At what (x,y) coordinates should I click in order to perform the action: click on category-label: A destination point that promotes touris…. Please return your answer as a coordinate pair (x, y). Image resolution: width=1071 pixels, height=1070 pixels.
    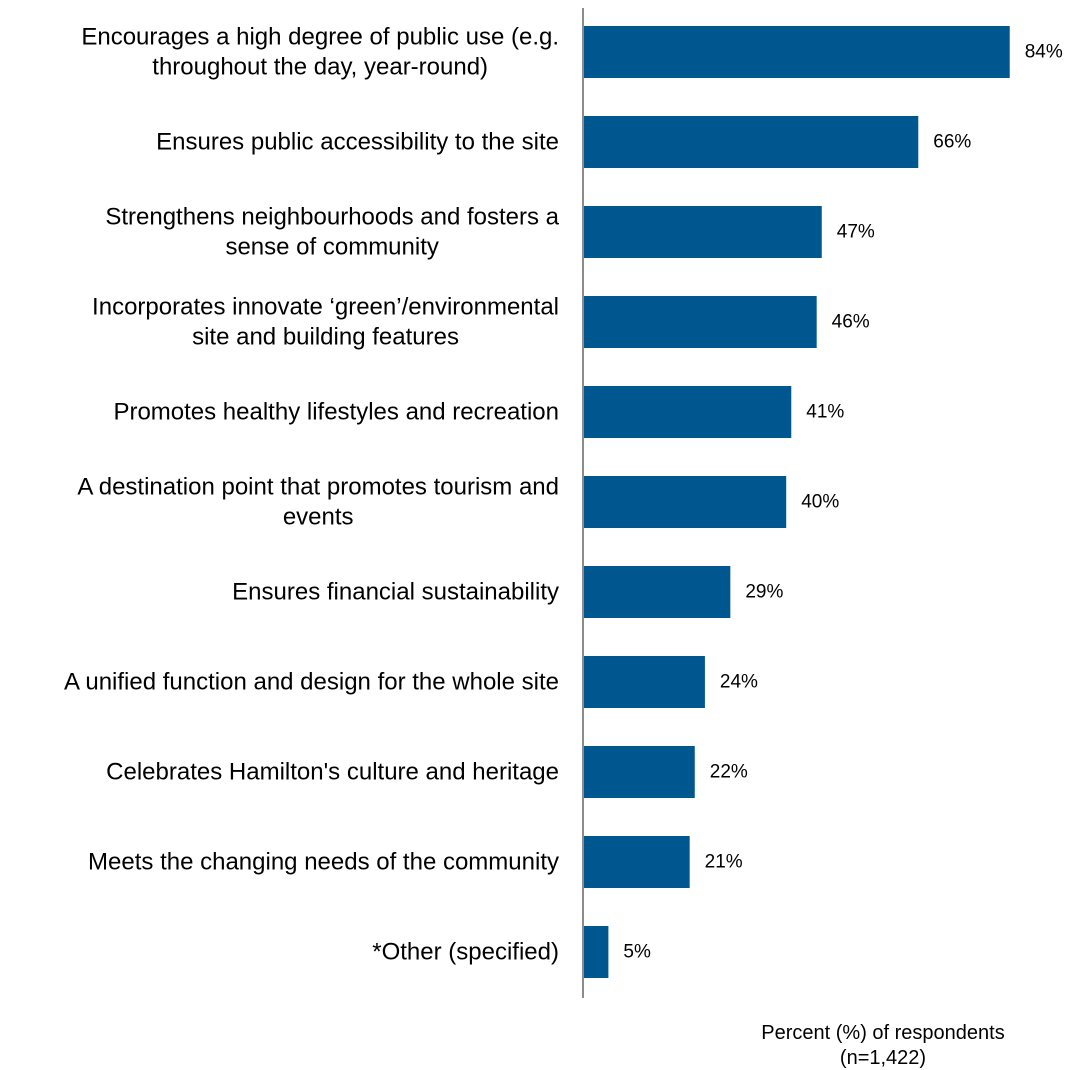
    Looking at the image, I should click on (318, 502).